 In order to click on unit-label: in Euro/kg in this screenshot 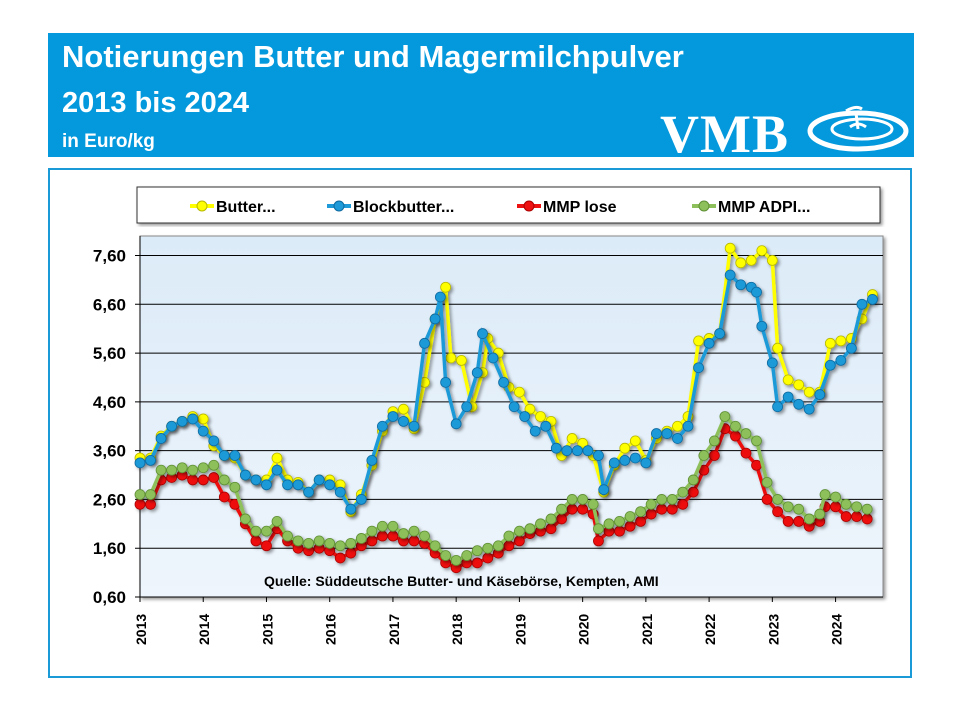, I will do `click(108, 141)`.